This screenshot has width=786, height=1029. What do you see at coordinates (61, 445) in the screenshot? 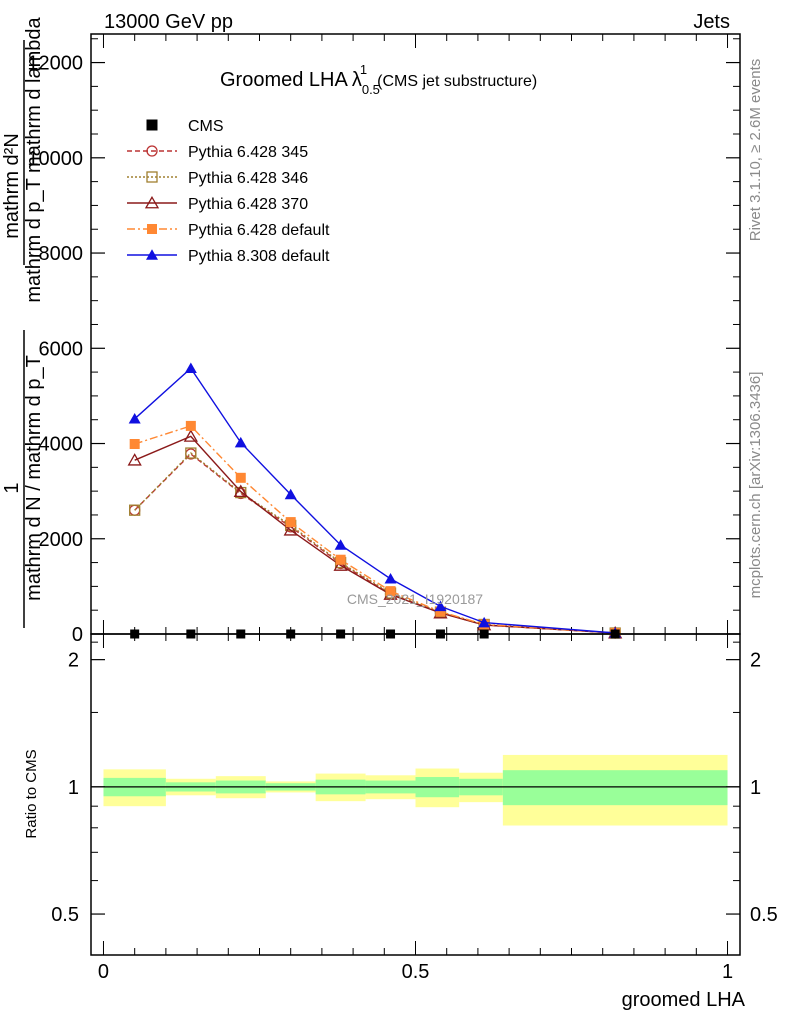
I see `main-ytick-label: 4000` at bounding box center [61, 445].